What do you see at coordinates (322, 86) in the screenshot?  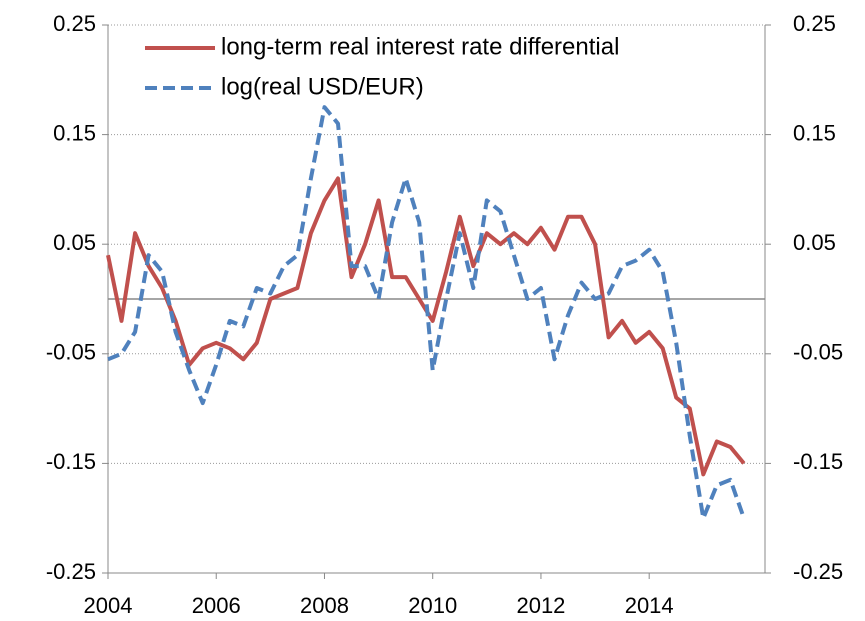 I see `legend-label: log(real USD/EUR)` at bounding box center [322, 86].